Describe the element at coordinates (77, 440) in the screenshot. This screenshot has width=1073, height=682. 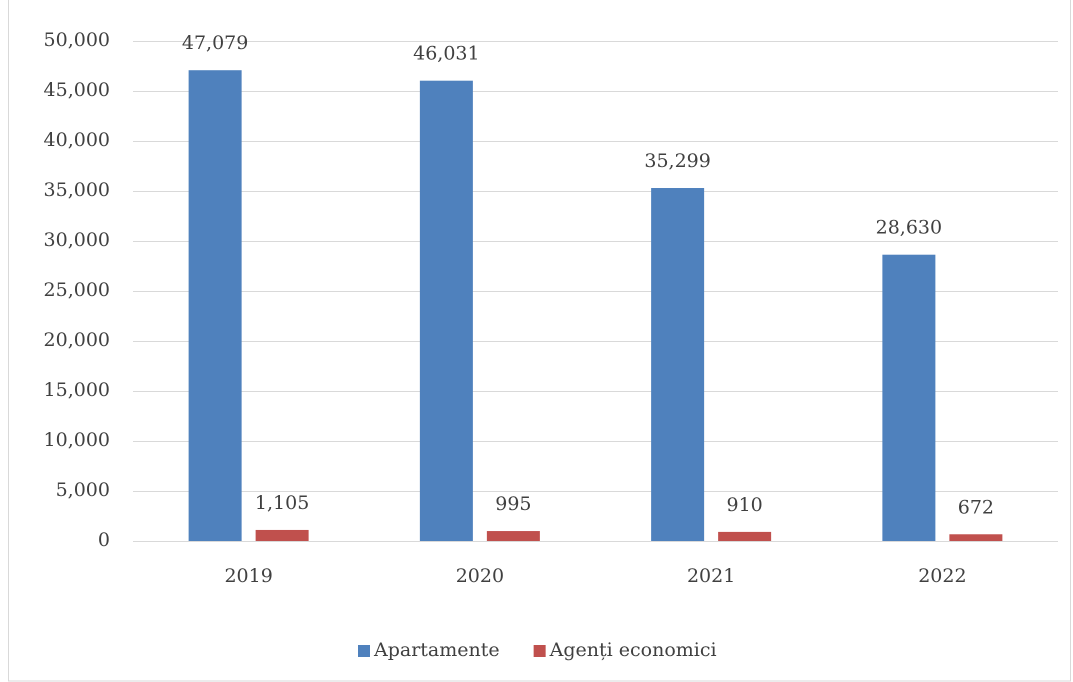
I see `y-tick-label: 10,000` at that location.